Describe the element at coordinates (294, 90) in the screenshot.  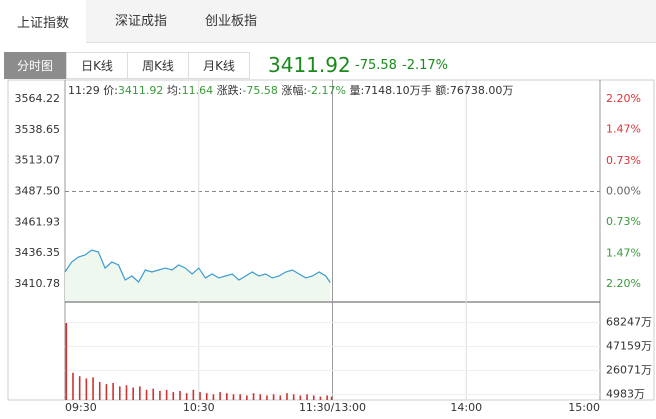
I see `info-label: 涨幅:` at that location.